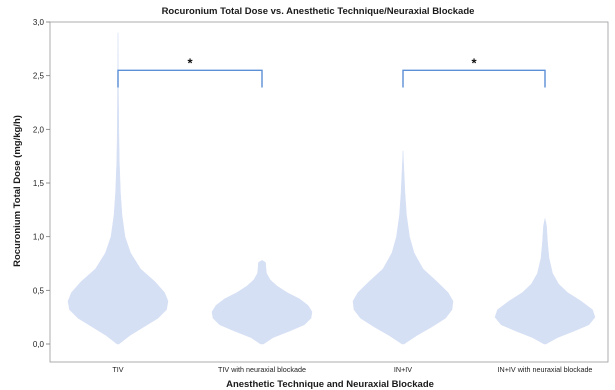 This screenshot has height=390, width=615. I want to click on y-tick-label: 2,5, so click(39, 76).